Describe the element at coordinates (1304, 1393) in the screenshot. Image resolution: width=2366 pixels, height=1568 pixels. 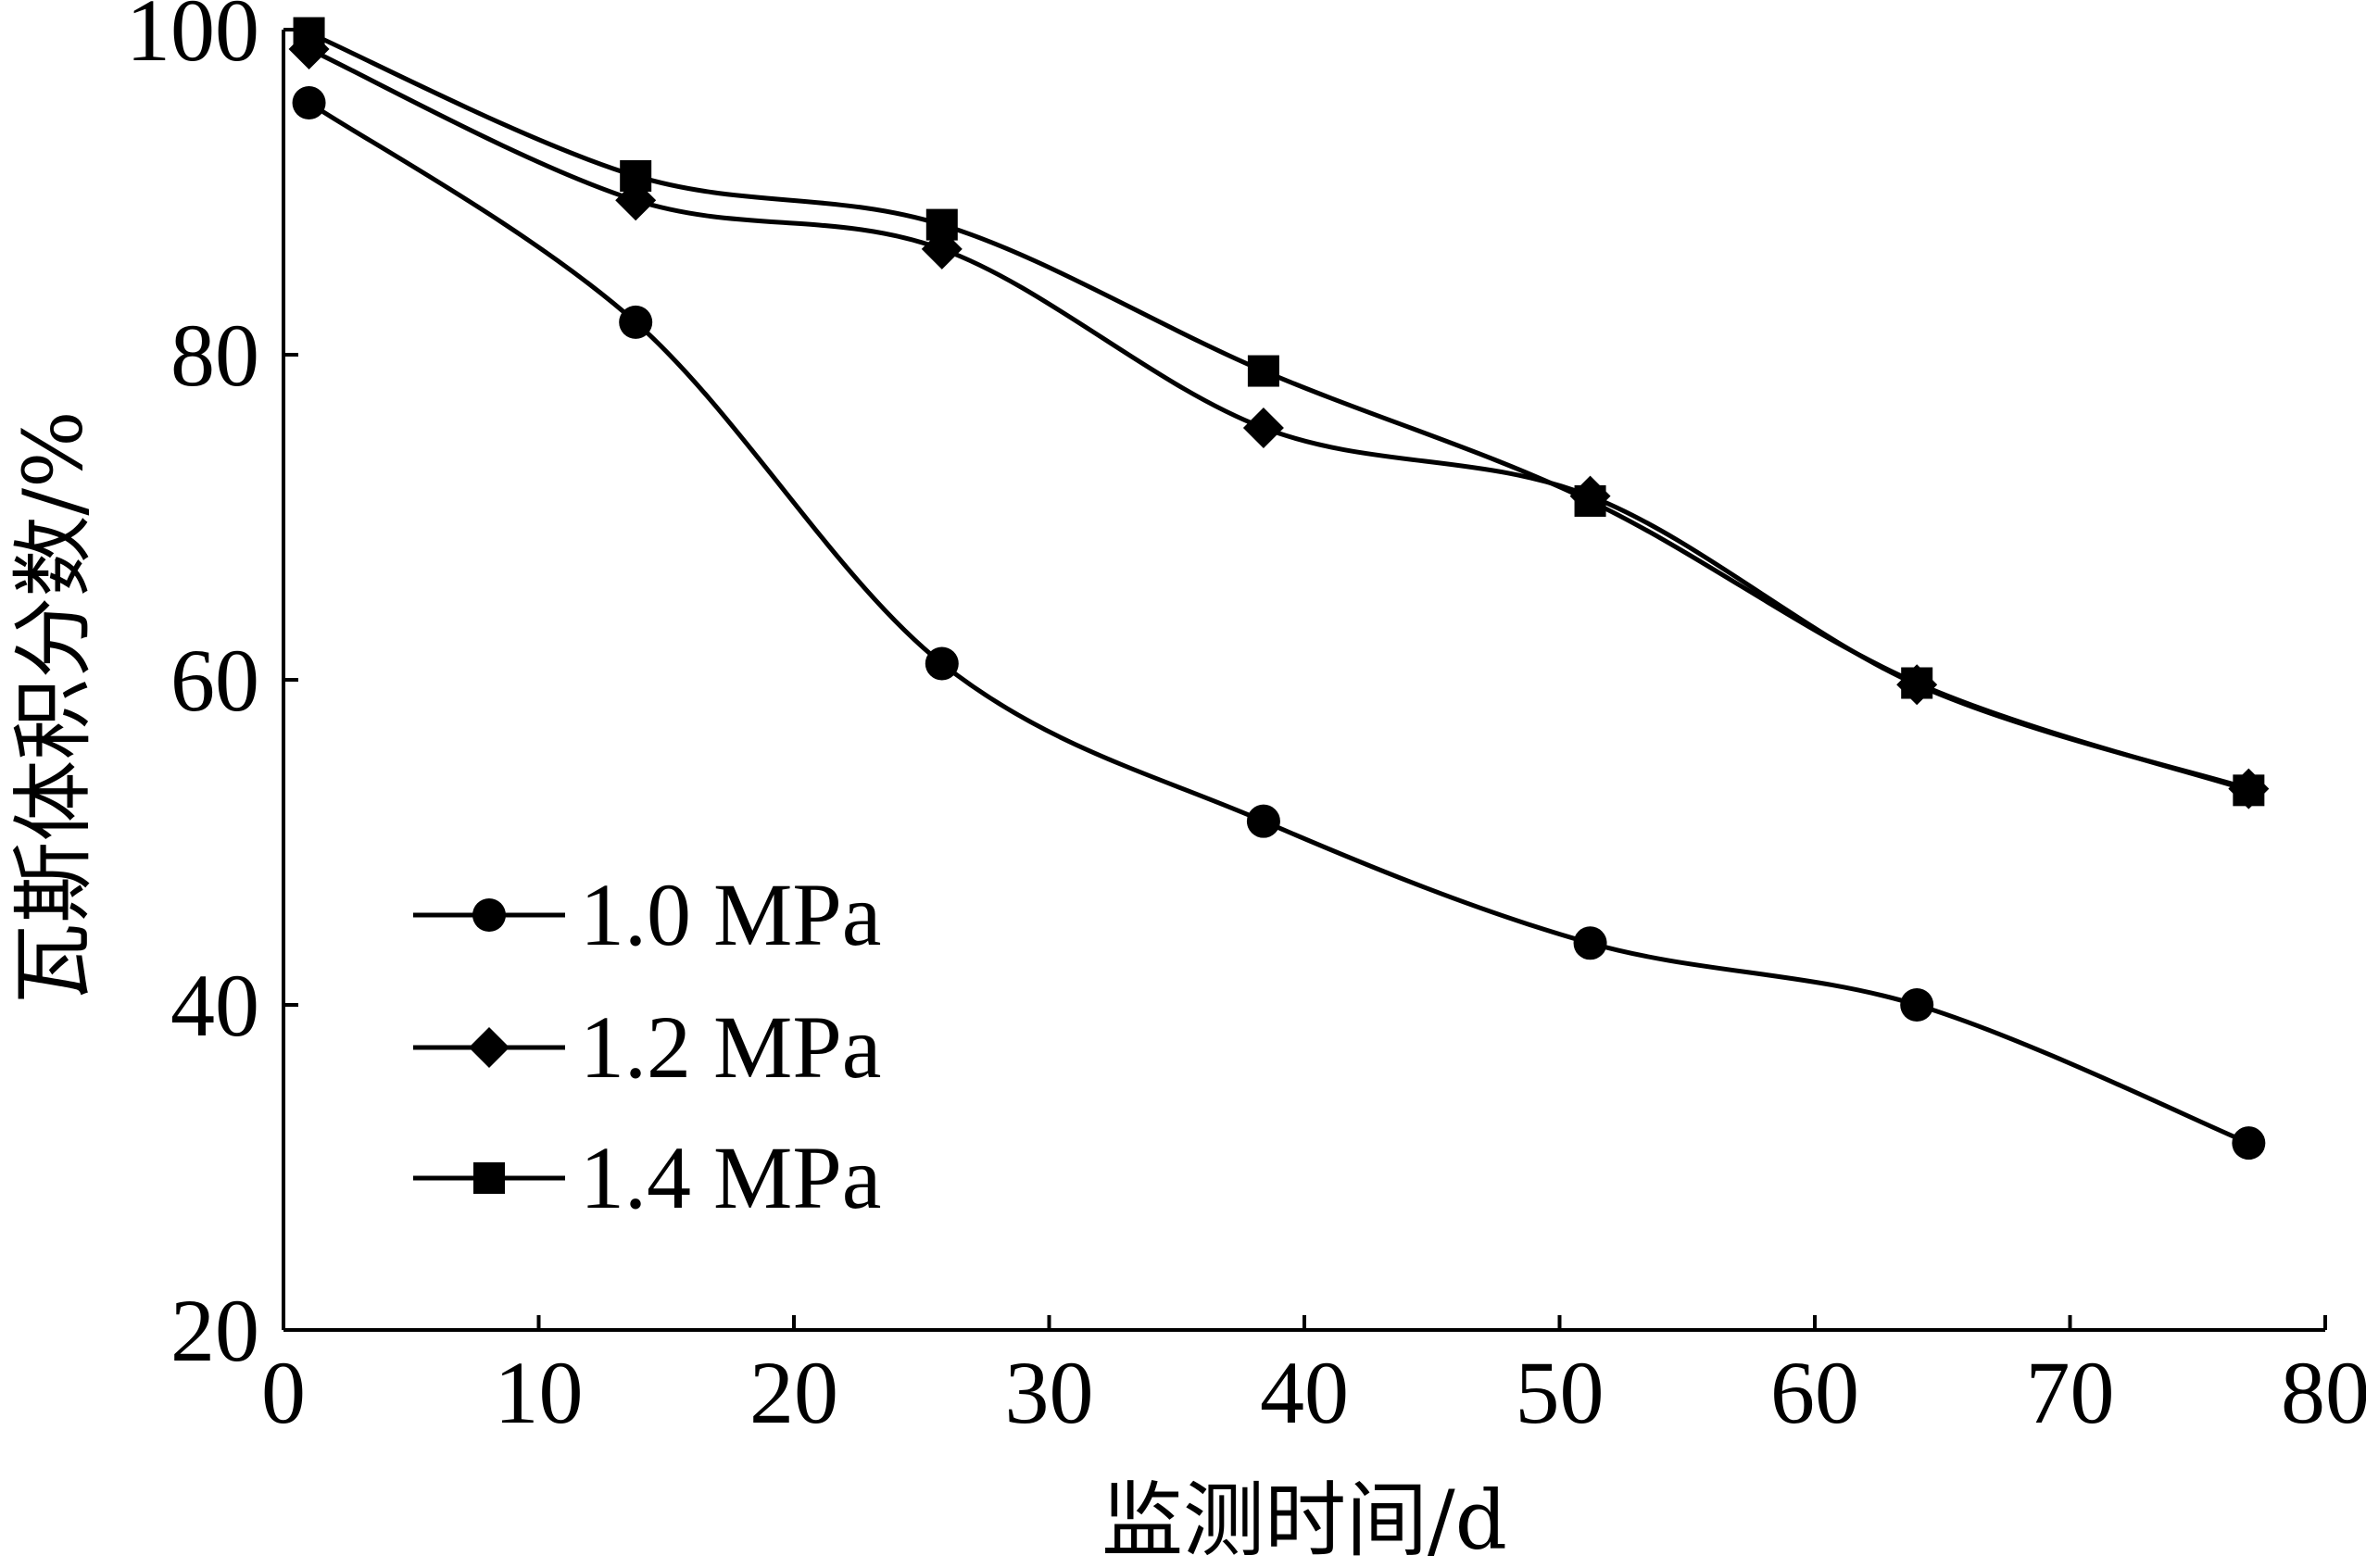
I see `x-tick-label: 40` at that location.